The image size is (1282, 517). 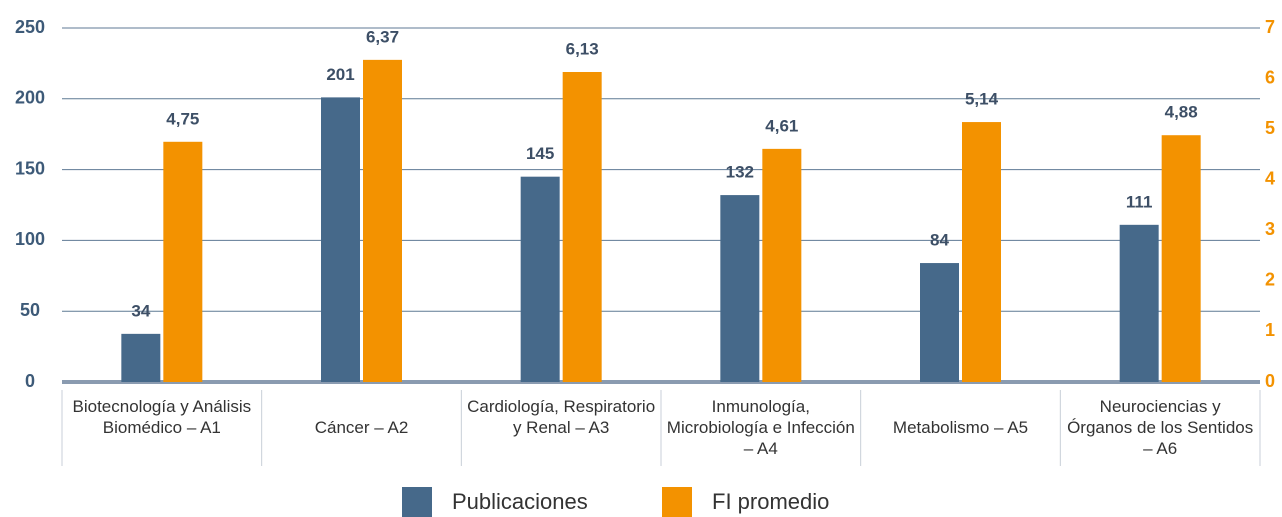 I want to click on x-tick-label: Cáncer – A2, so click(x=361, y=427).